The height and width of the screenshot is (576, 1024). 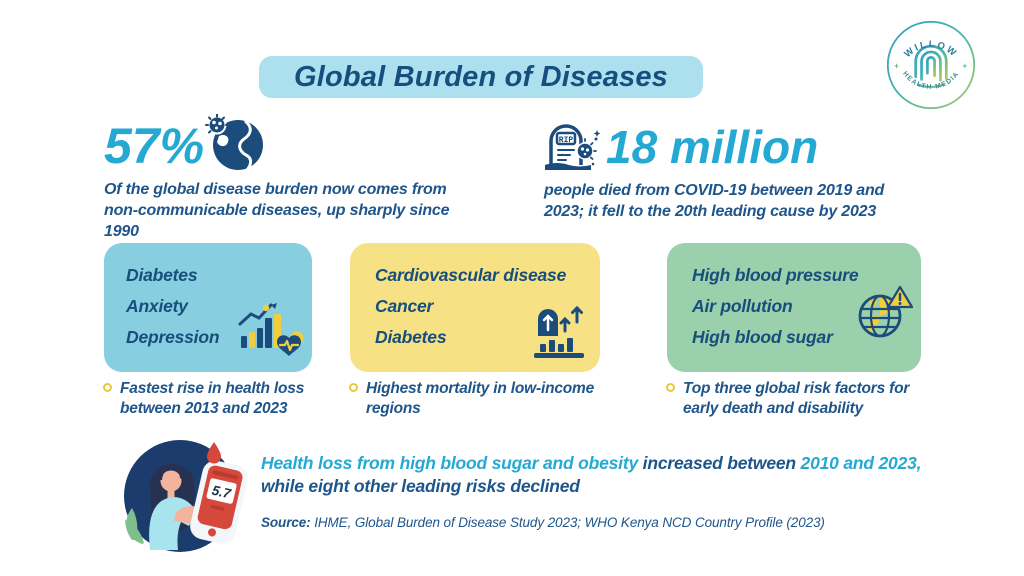 I want to click on card-item: Cancer, so click(x=404, y=306).